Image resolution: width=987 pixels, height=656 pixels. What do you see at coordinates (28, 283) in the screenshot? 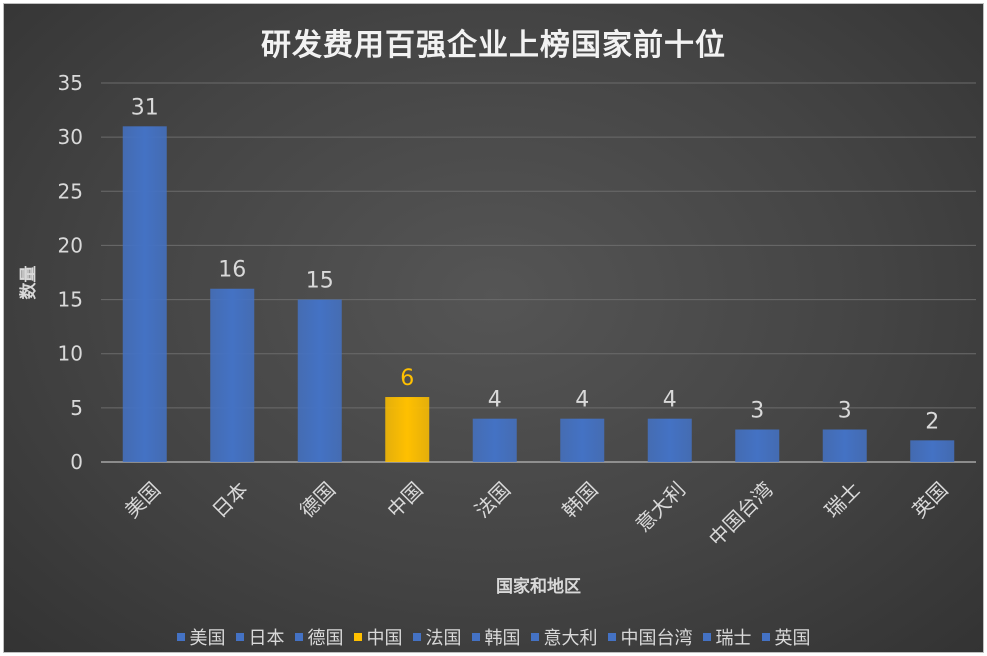
I see `y-axis-title: 数量` at bounding box center [28, 283].